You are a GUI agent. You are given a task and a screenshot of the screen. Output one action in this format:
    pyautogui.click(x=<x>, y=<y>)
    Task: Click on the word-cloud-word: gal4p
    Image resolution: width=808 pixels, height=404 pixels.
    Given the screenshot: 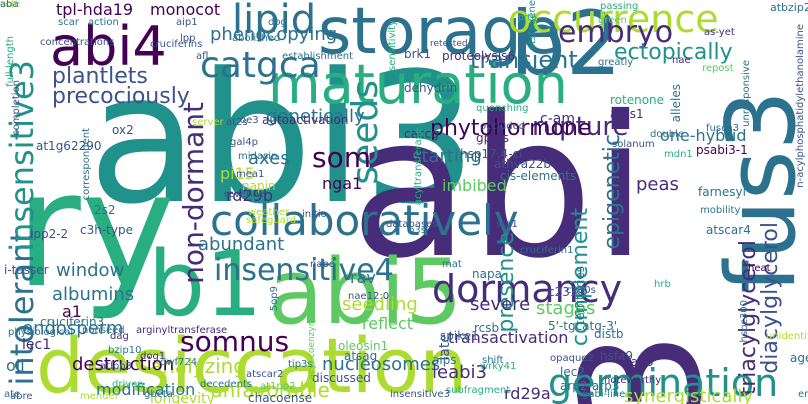 What is the action you would take?
    pyautogui.click(x=244, y=142)
    